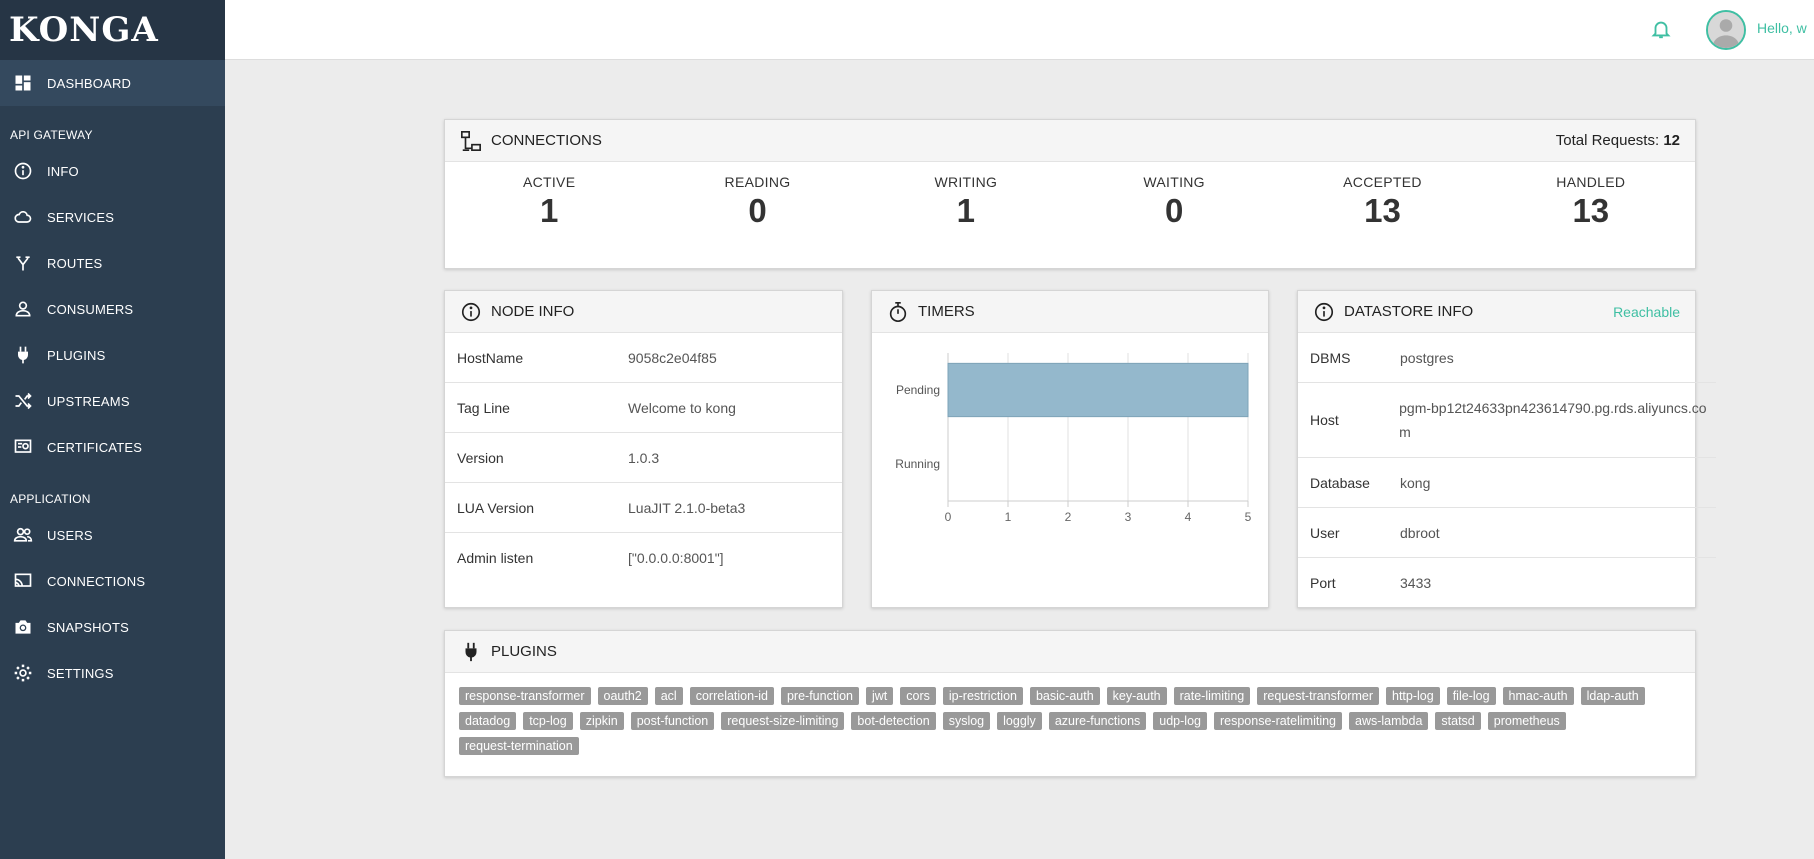 This screenshot has height=859, width=1814. What do you see at coordinates (918, 696) in the screenshot?
I see `plugin-tag: cors` at bounding box center [918, 696].